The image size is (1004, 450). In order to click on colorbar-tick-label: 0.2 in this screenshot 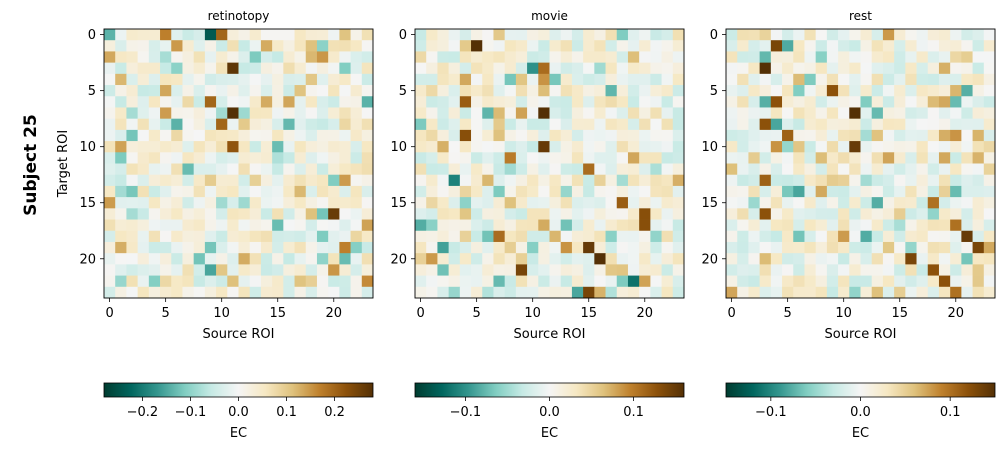, I will do `click(334, 412)`.